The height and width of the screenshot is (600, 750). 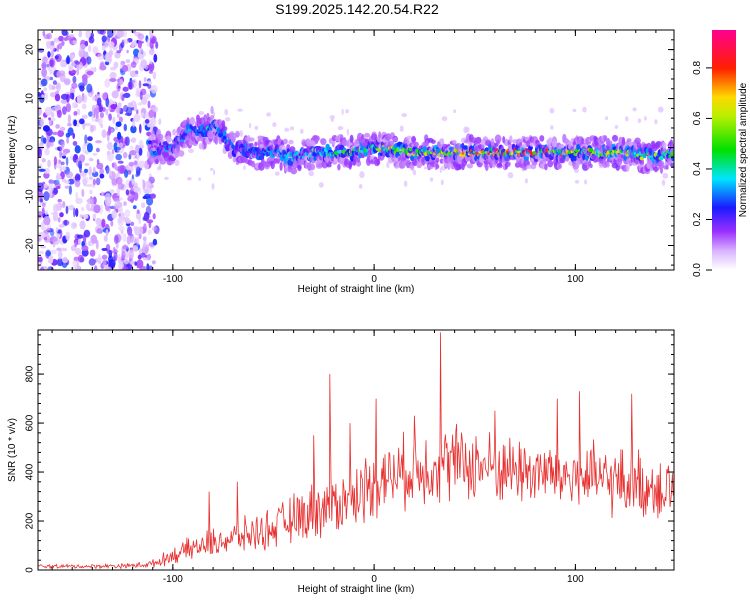 What do you see at coordinates (30, 520) in the screenshot?
I see `y-tick-label: 200` at bounding box center [30, 520].